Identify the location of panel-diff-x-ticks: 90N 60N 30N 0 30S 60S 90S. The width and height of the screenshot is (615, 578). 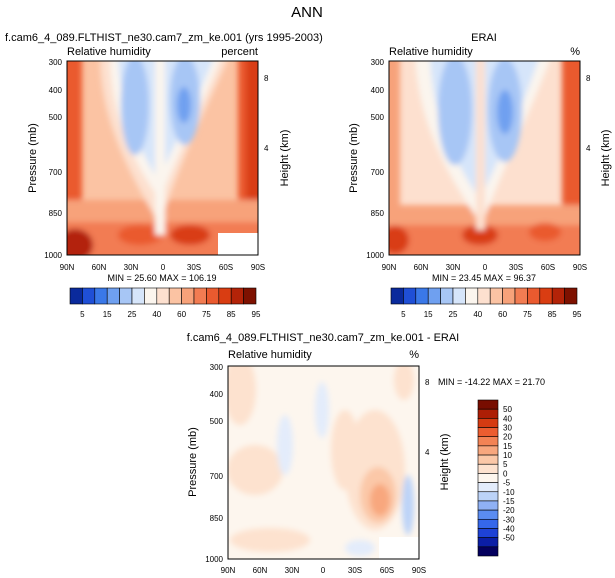
(323, 570).